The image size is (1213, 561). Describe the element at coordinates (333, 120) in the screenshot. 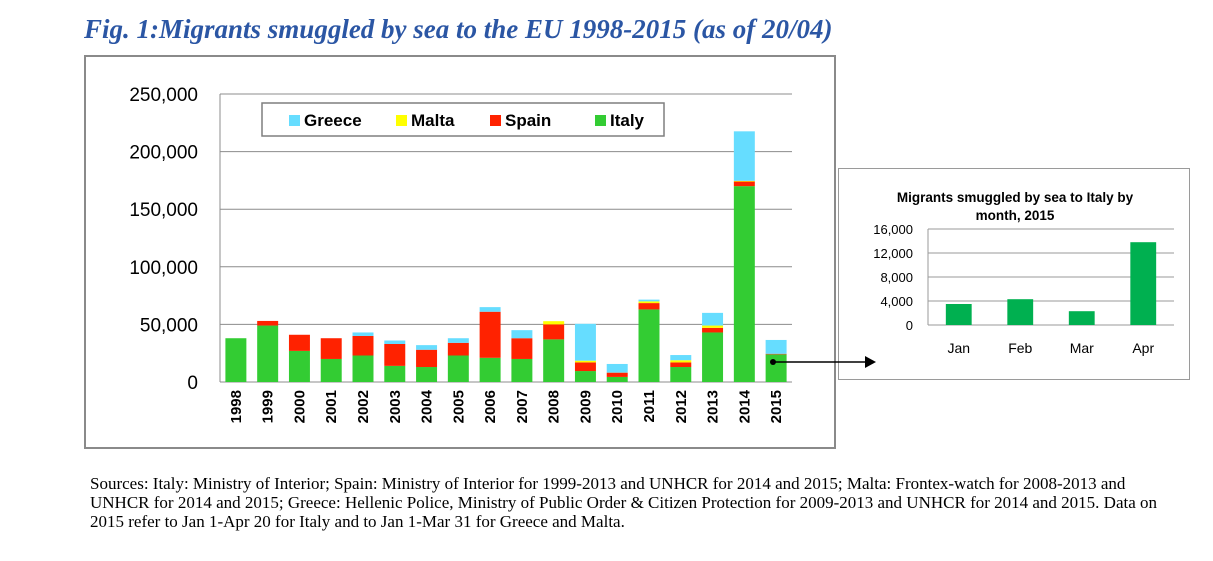

I see `legend-label-greece: Greece` at that location.